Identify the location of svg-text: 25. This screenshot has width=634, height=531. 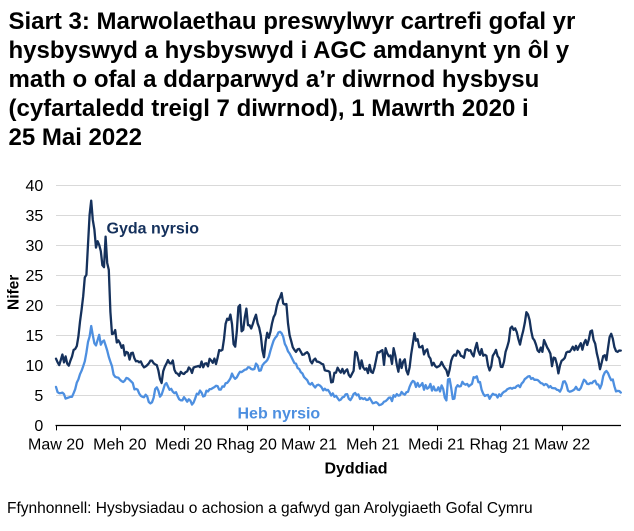
(35, 276).